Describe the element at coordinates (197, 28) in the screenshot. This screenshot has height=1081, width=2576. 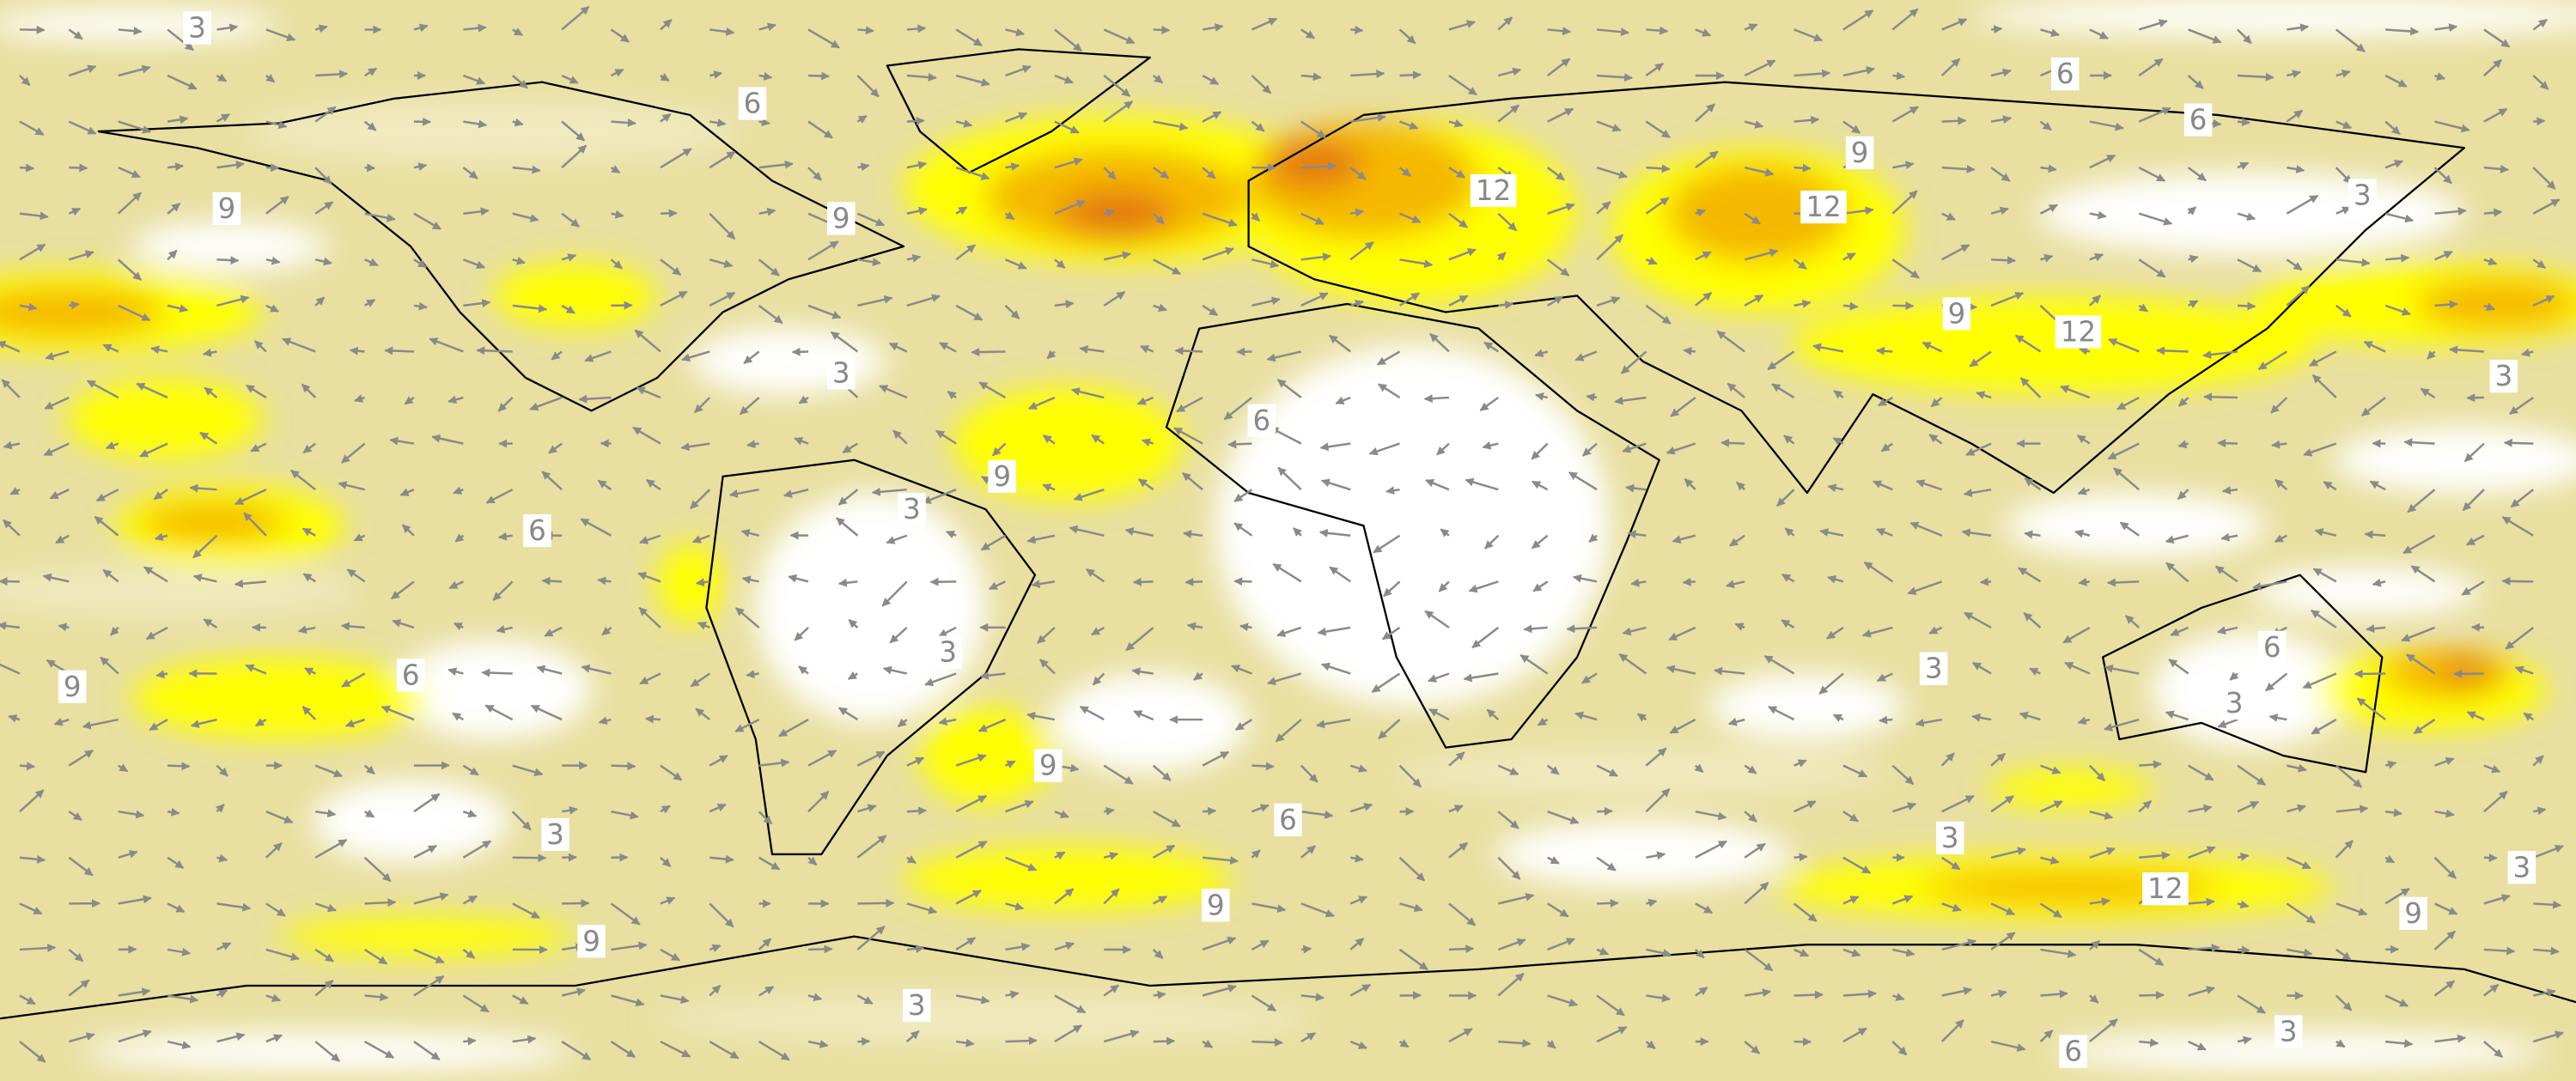
I see `label-box` at that location.